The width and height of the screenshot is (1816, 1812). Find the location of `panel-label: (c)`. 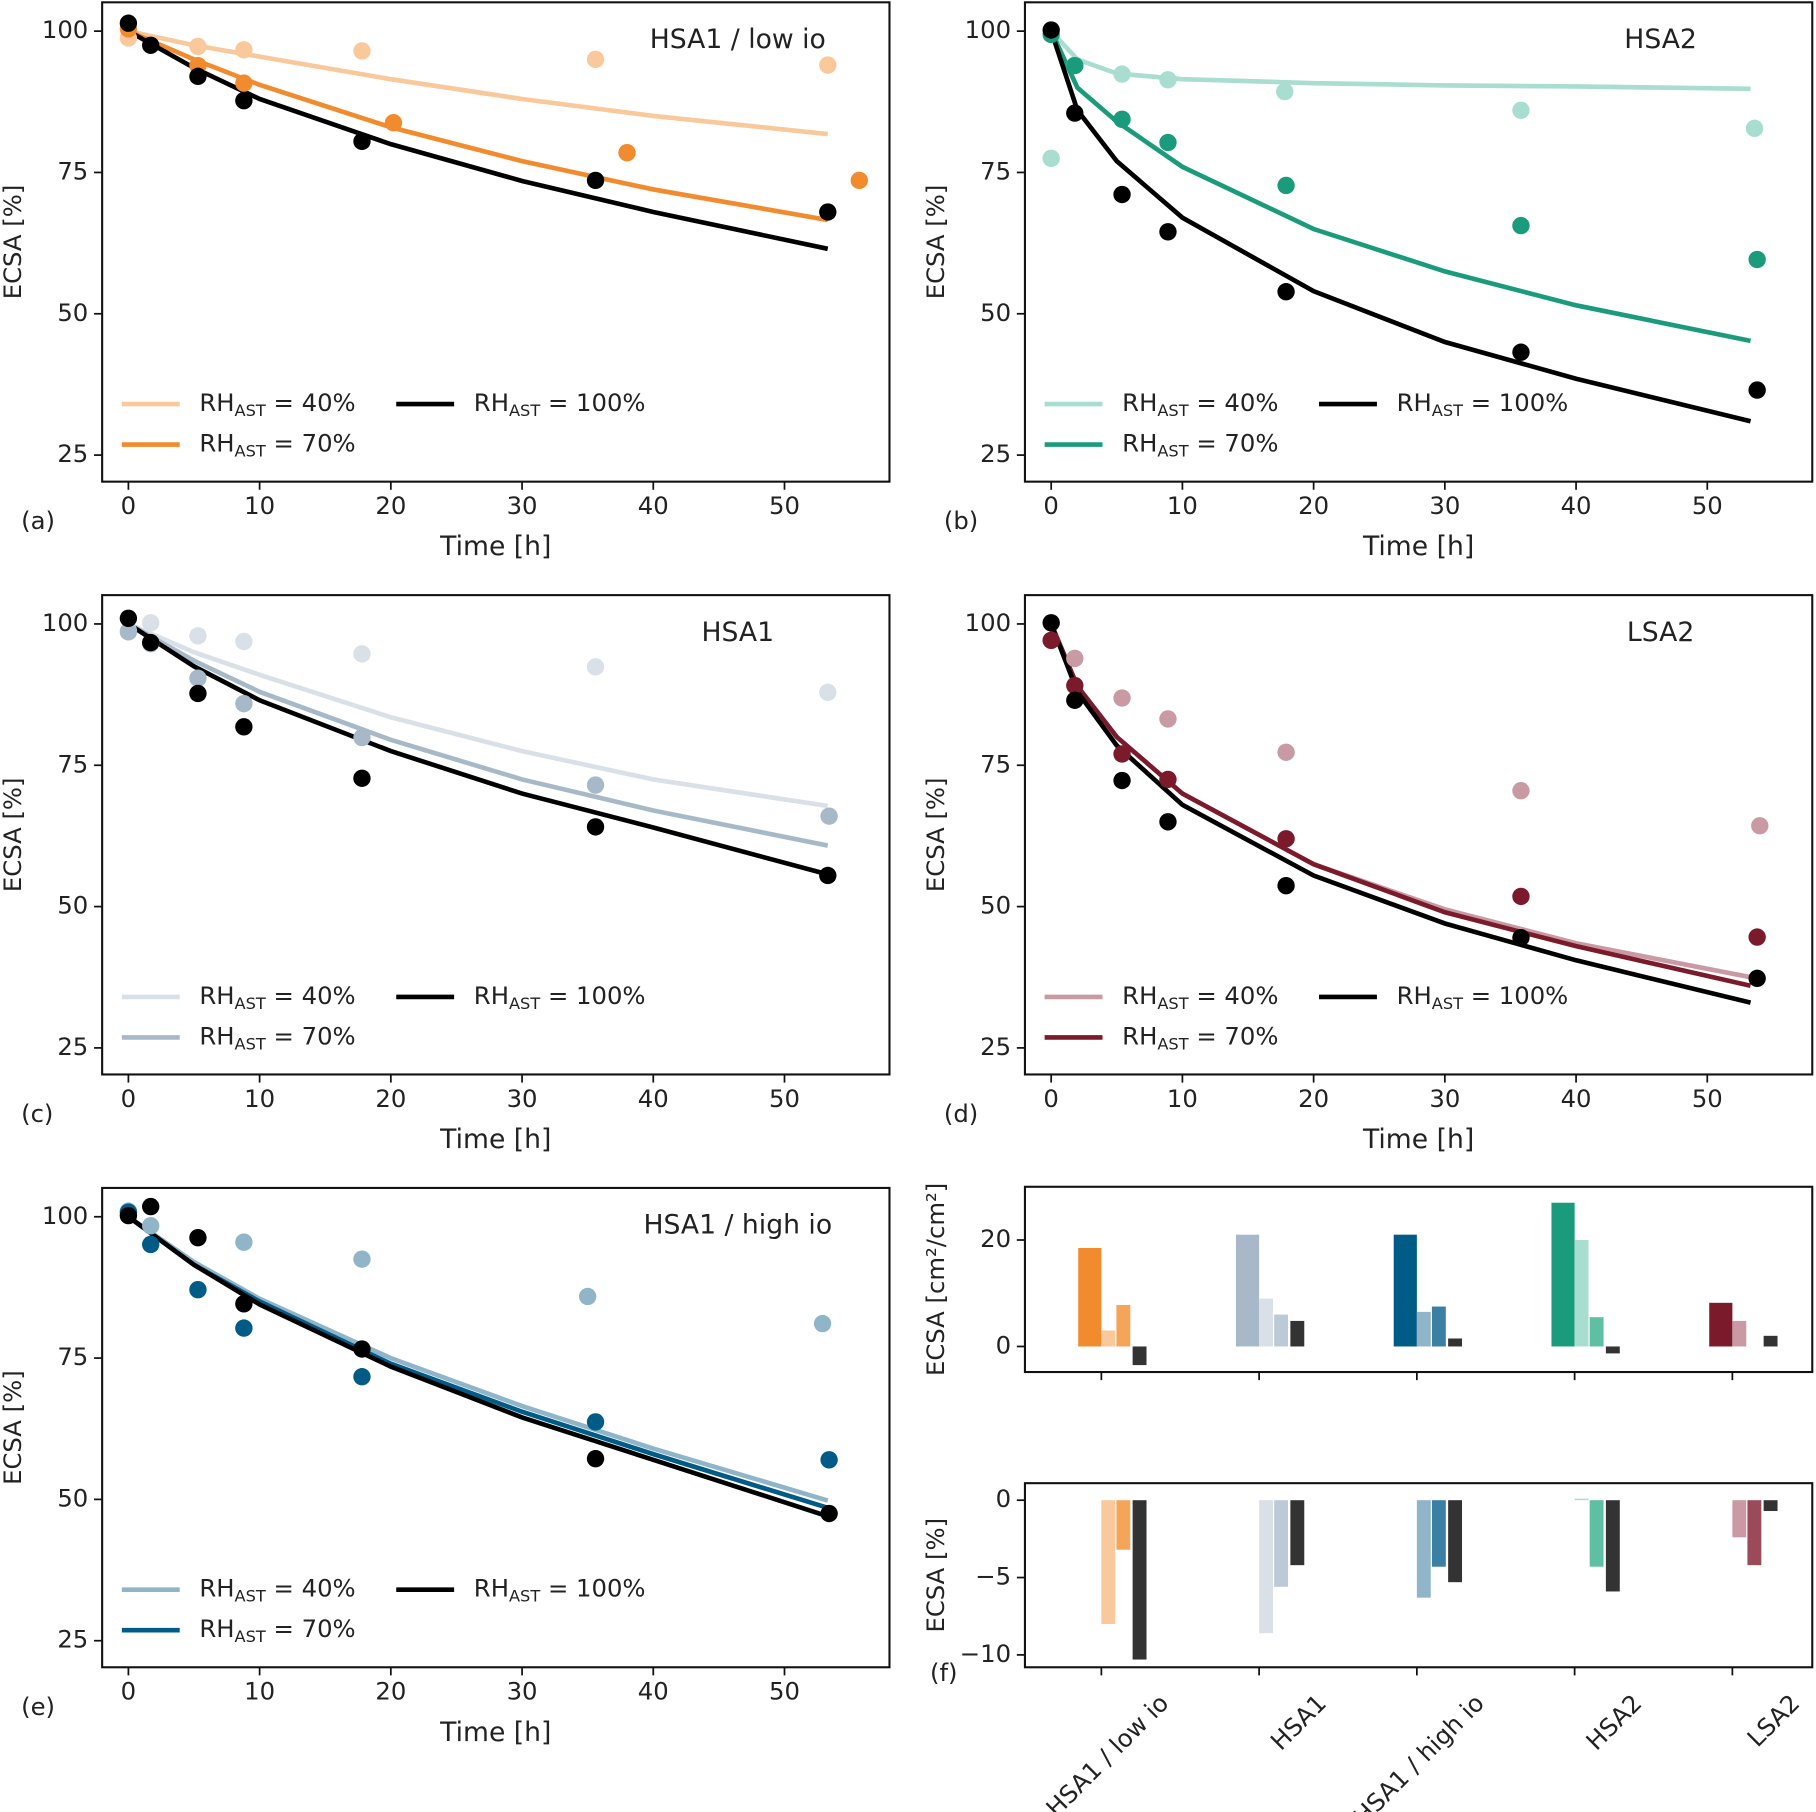

panel-label: (c) is located at coordinates (37, 1113).